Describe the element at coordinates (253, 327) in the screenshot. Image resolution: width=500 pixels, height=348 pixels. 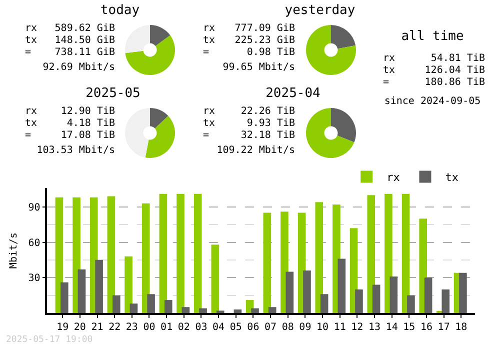
I see `x-tick-label: 06` at that location.